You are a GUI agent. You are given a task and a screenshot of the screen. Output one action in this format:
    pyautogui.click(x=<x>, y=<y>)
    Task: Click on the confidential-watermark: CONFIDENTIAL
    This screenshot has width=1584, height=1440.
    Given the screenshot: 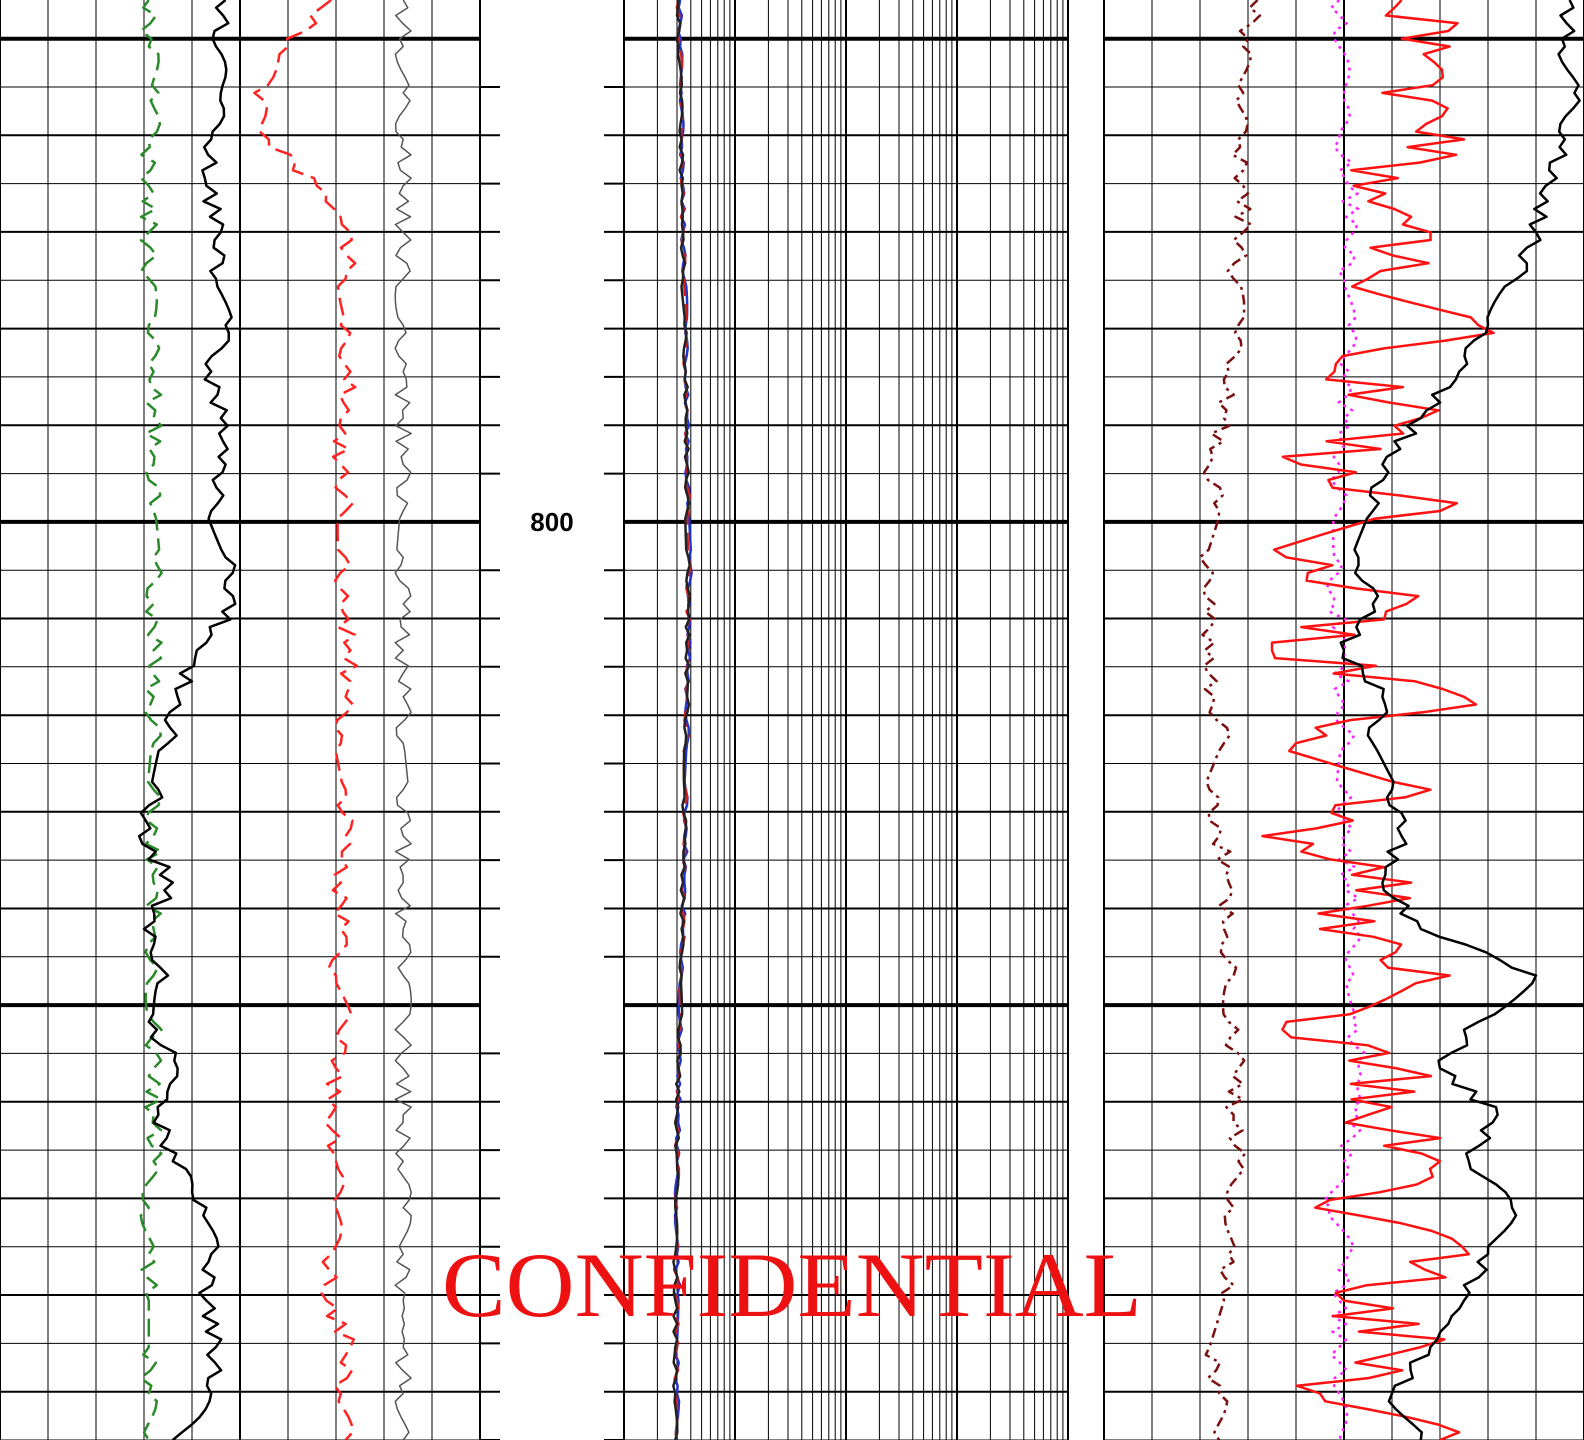 What is the action you would take?
    pyautogui.click(x=792, y=1285)
    